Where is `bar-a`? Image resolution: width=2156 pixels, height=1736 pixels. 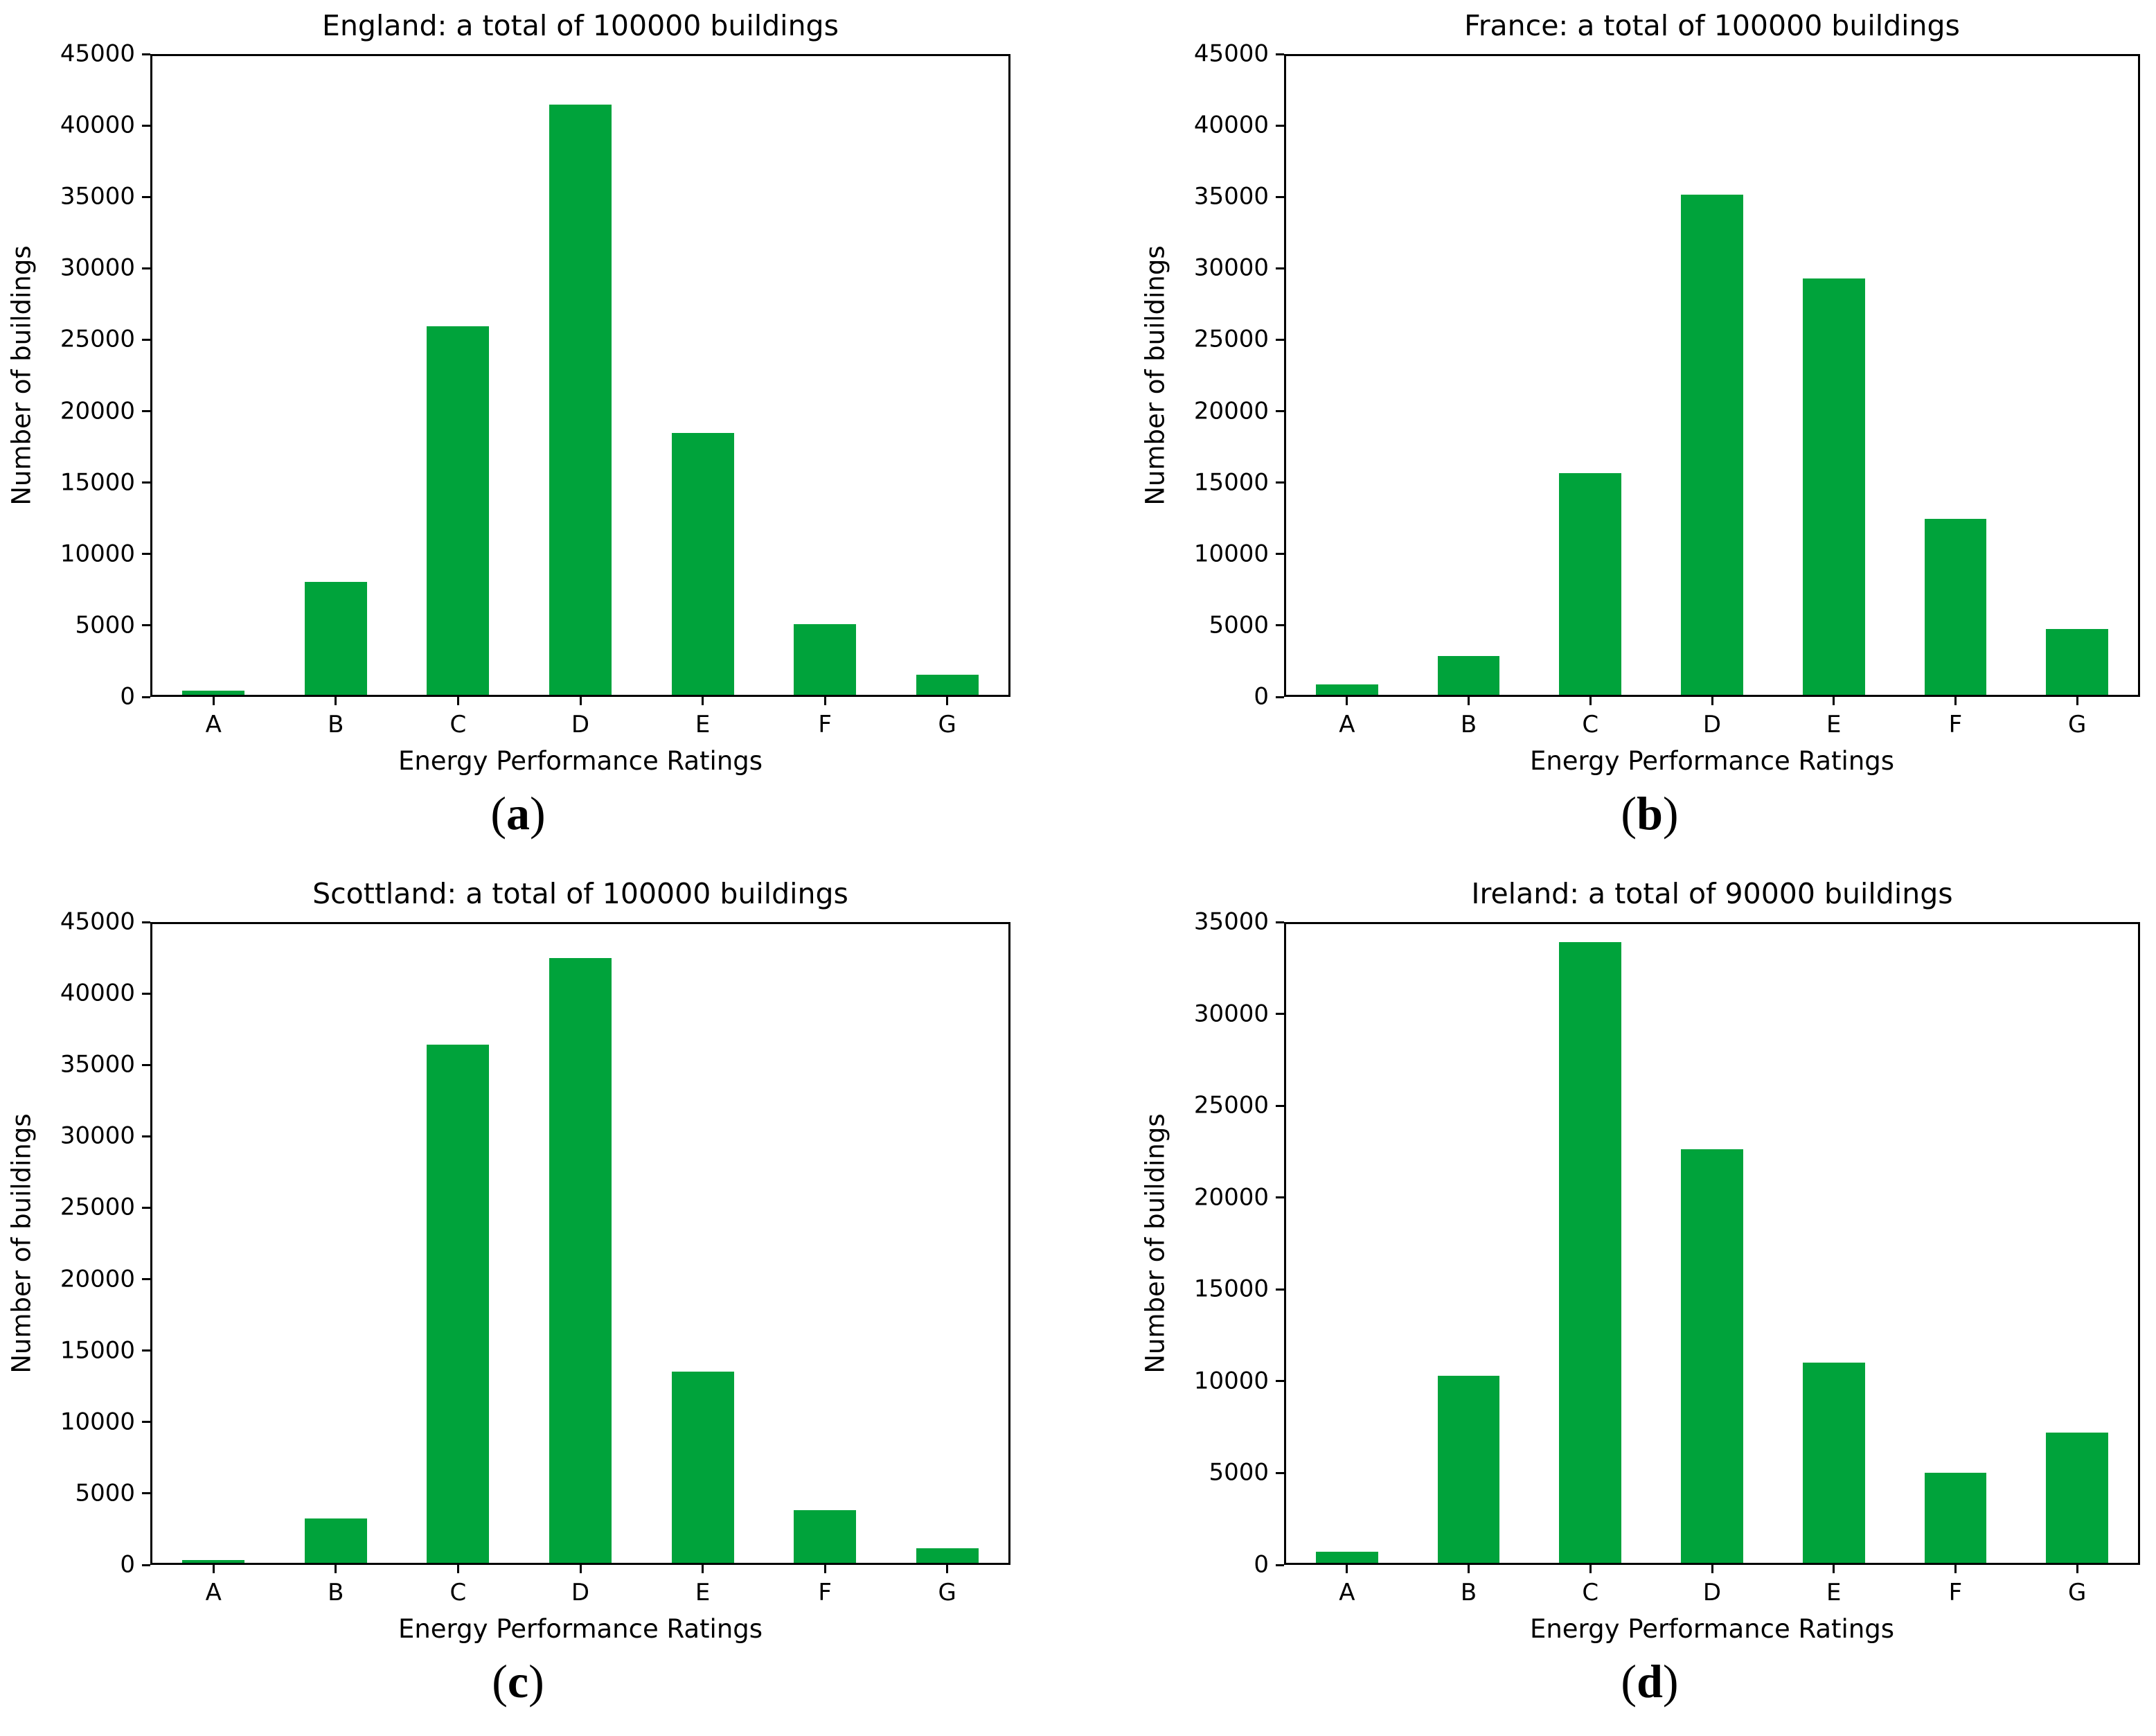 bar-a is located at coordinates (1347, 690).